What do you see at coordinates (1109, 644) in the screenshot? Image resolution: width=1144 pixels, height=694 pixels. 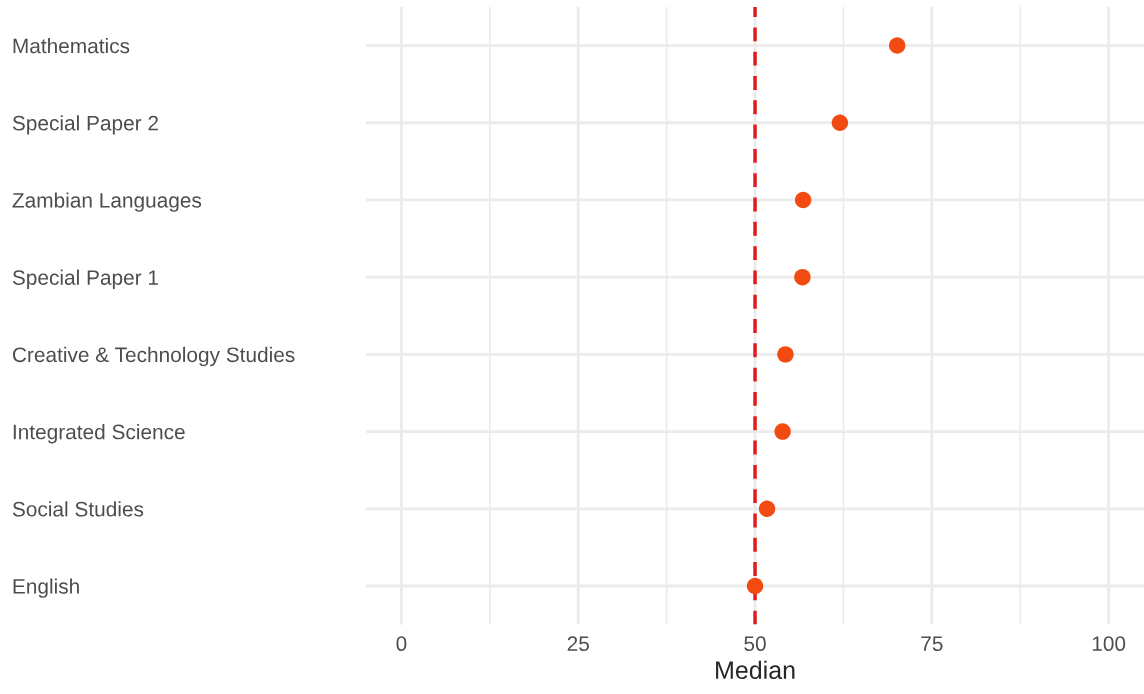 I see `x-tick-label: 100` at bounding box center [1109, 644].